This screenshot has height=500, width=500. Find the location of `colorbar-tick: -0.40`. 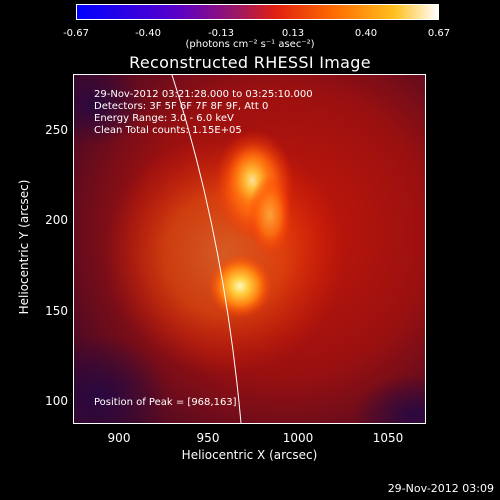

colorbar-tick: -0.40 is located at coordinates (148, 33).